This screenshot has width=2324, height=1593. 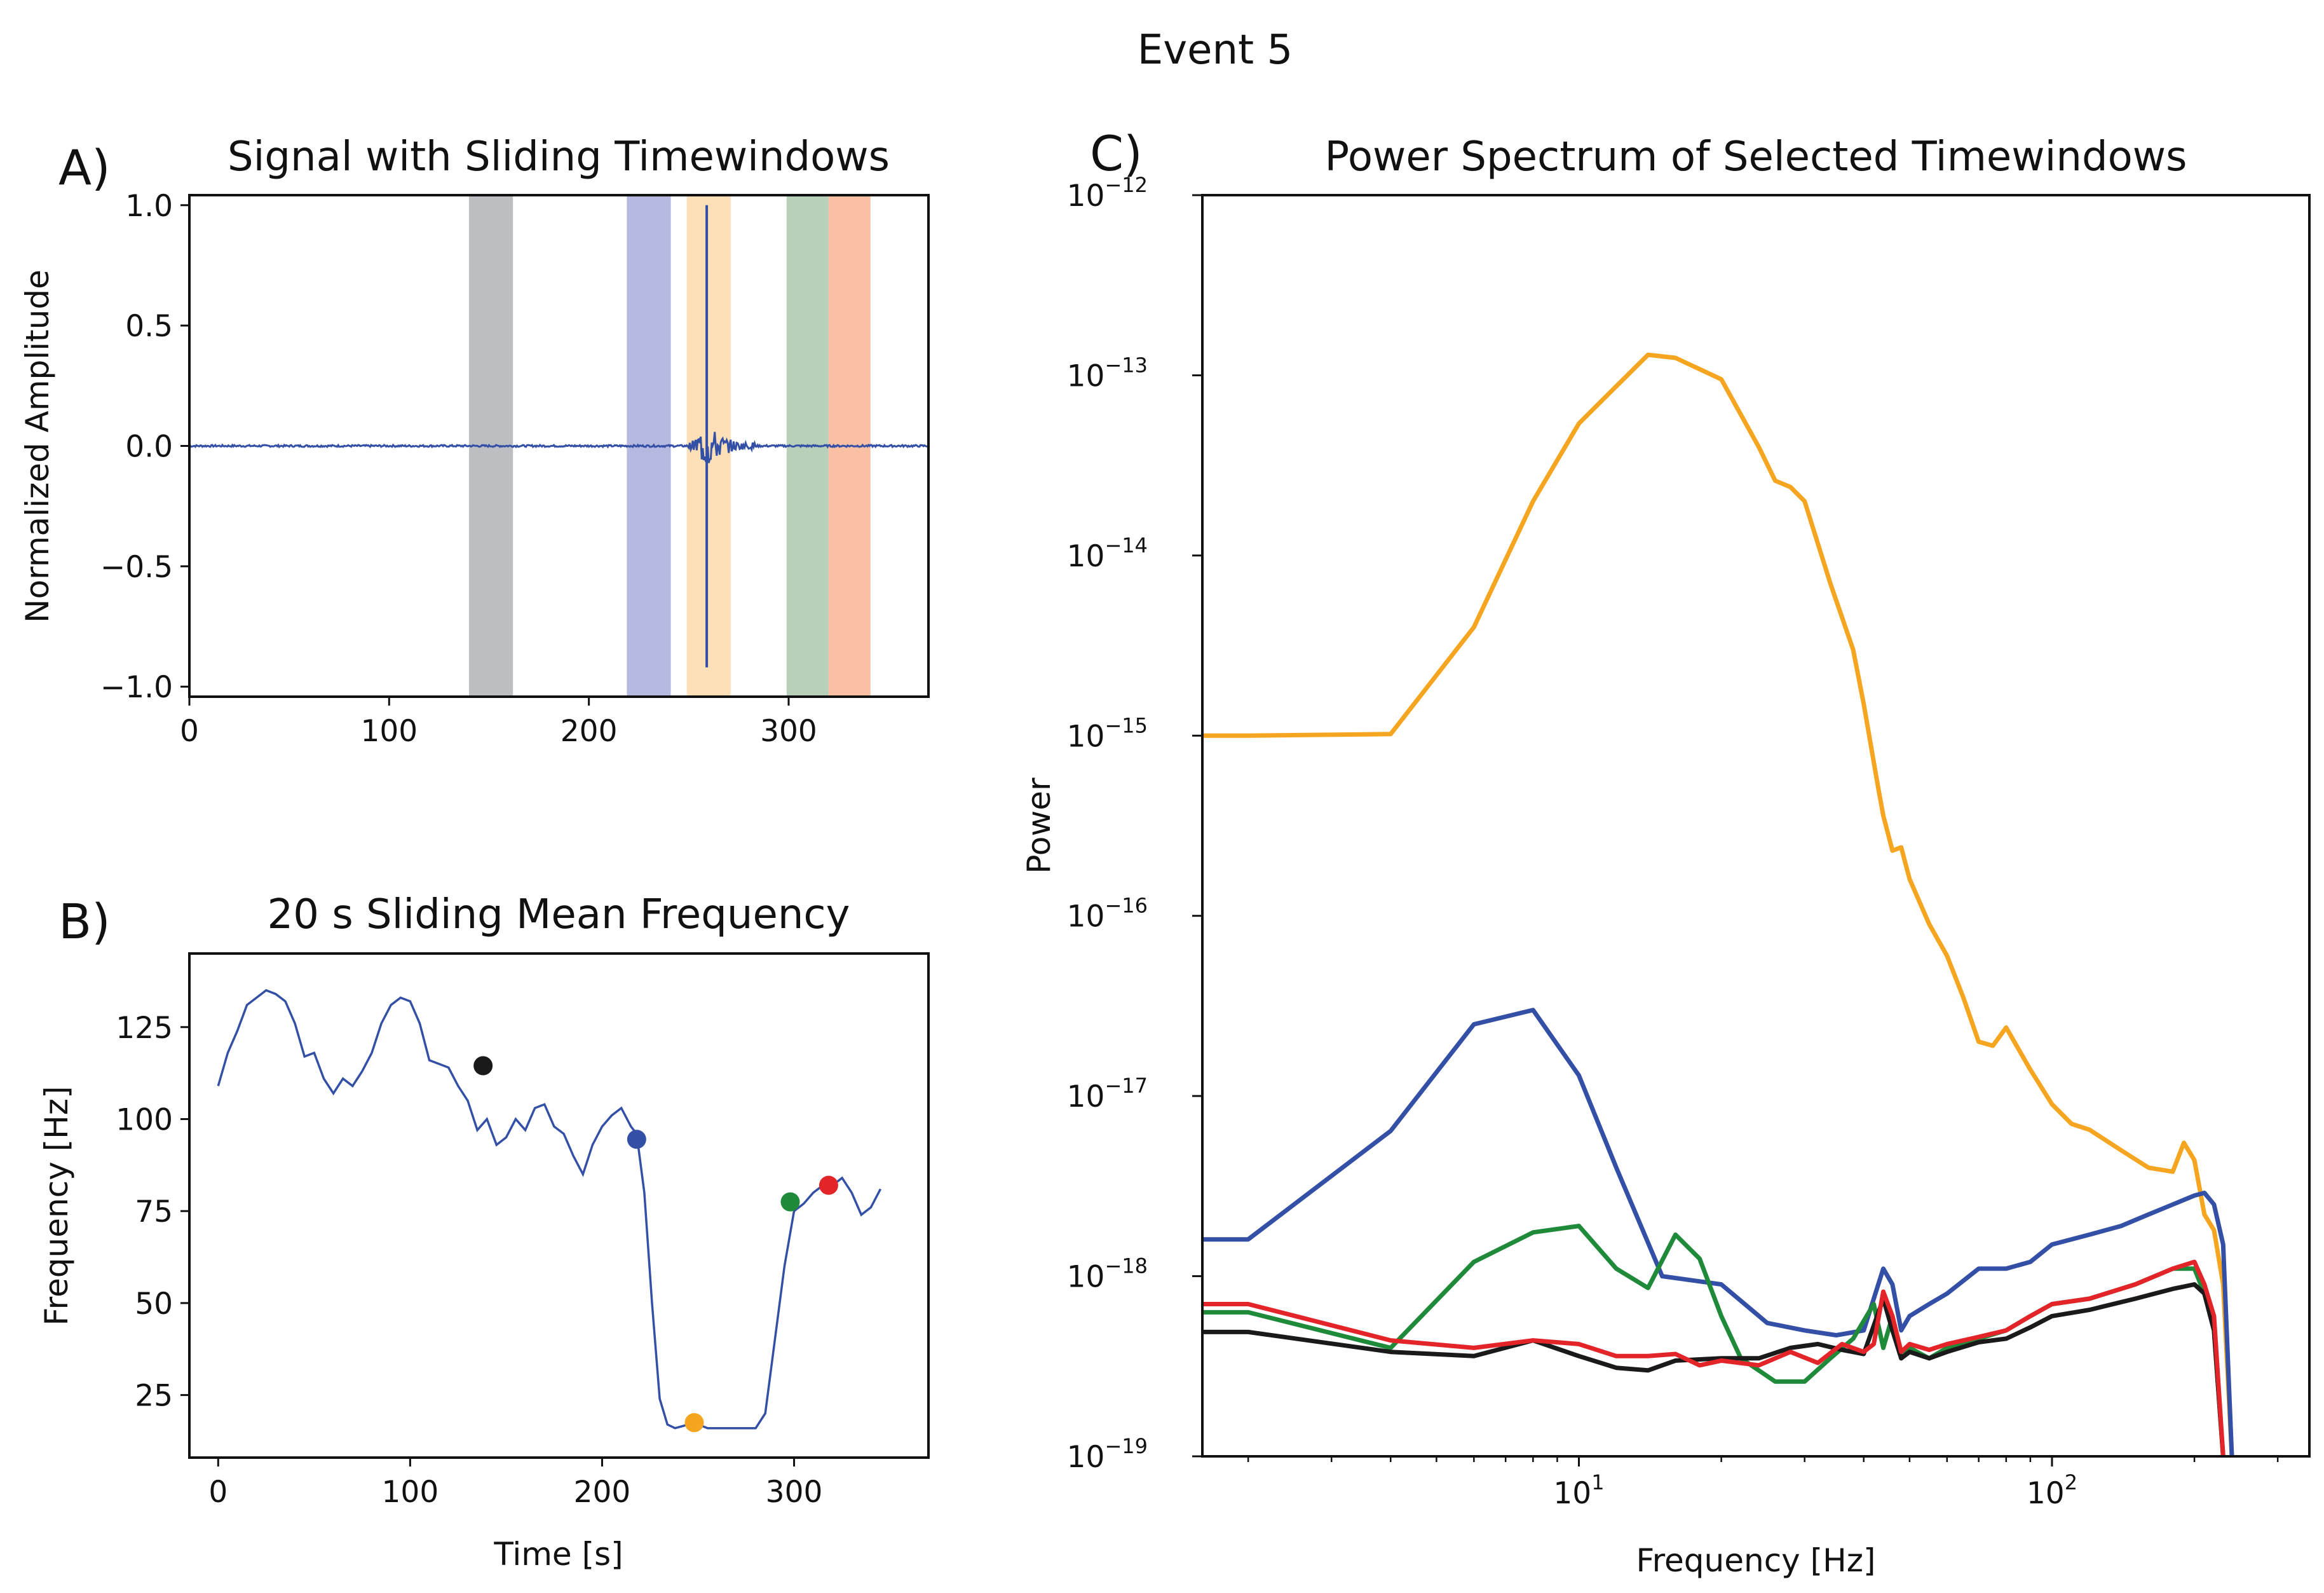 What do you see at coordinates (694, 1423) in the screenshot?
I see `window-marker-orange` at bounding box center [694, 1423].